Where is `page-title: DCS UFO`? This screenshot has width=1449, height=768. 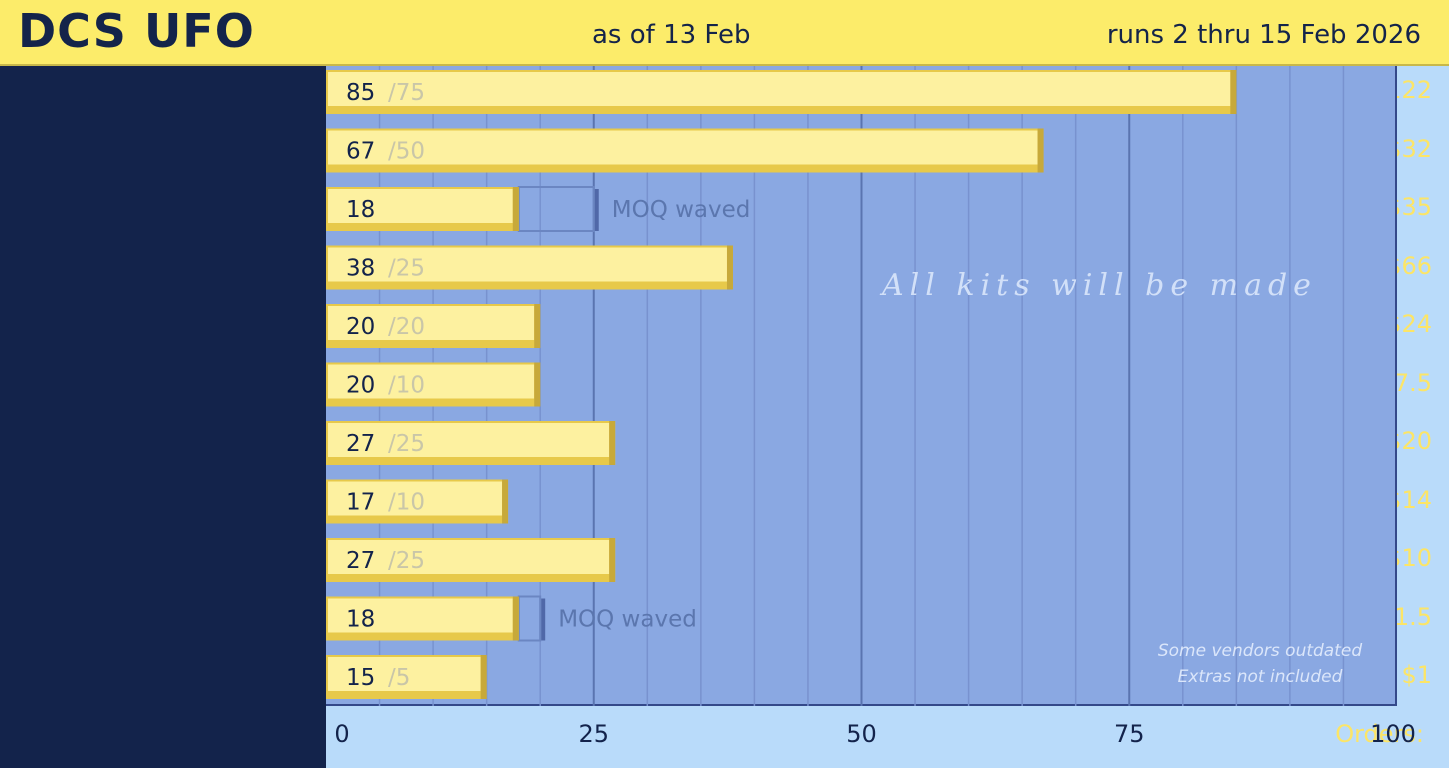 page-title: DCS UFO is located at coordinates (136, 31).